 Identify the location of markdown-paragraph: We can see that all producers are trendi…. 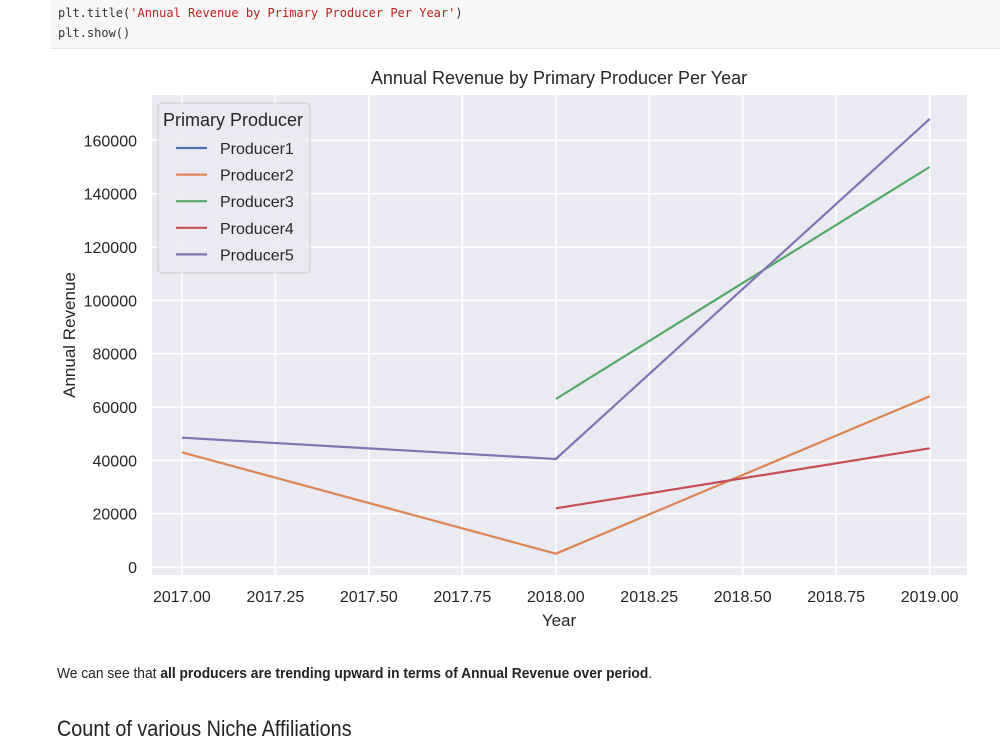
(354, 673).